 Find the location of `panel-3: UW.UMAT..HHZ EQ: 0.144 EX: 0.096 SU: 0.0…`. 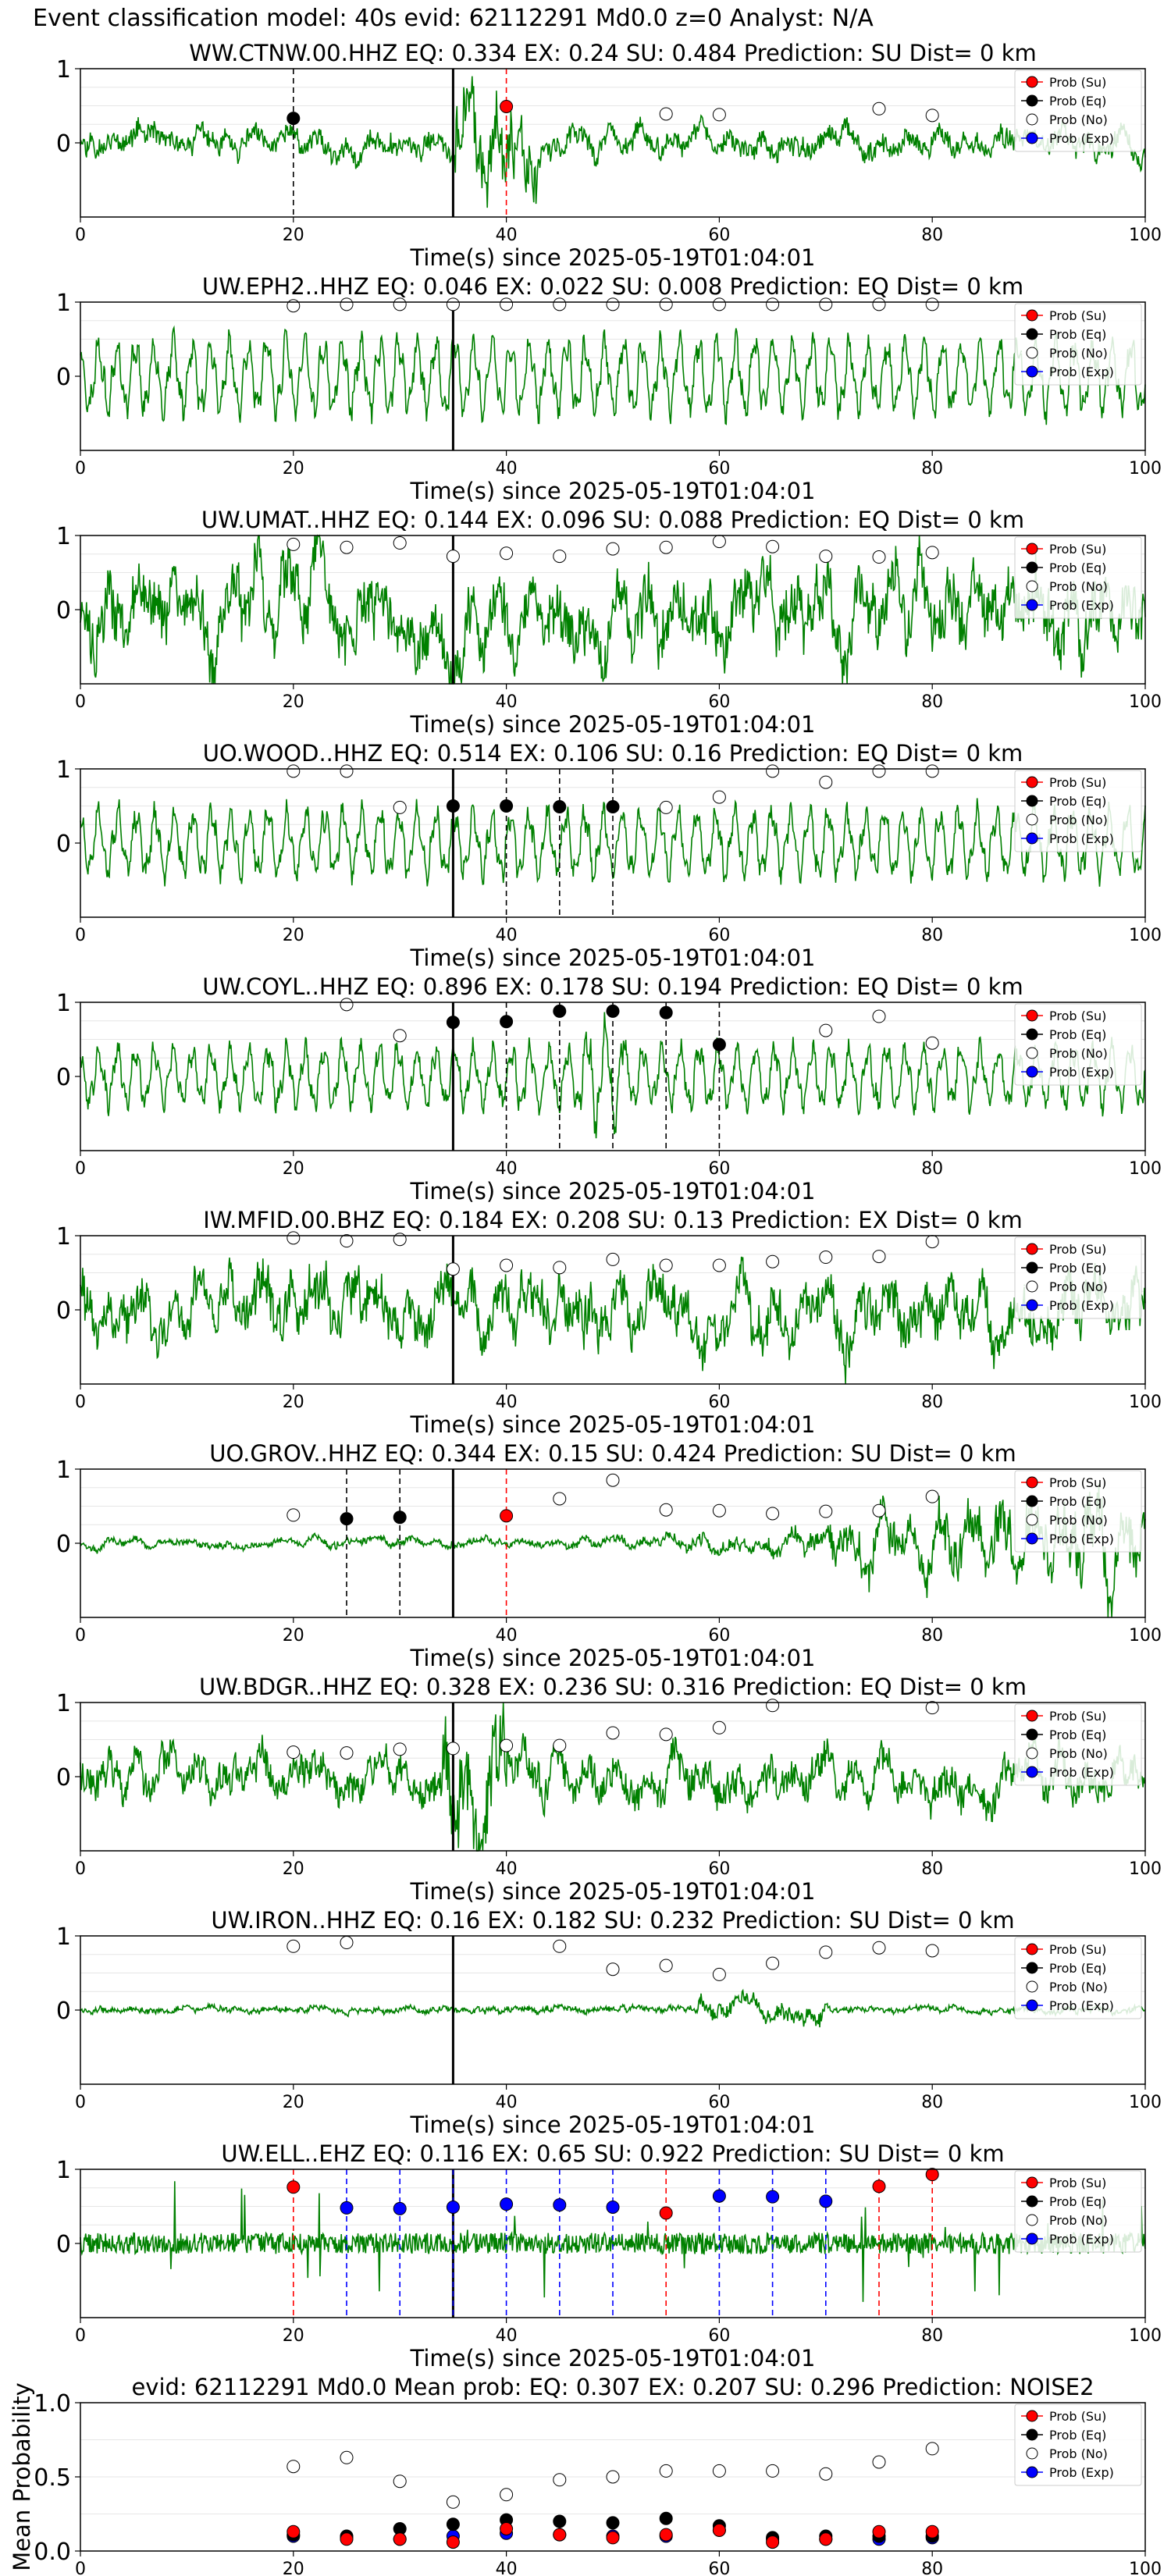

panel-3: UW.UMAT..HHZ EQ: 0.144 EX: 0.096 SU: 0.0… is located at coordinates (609, 622).